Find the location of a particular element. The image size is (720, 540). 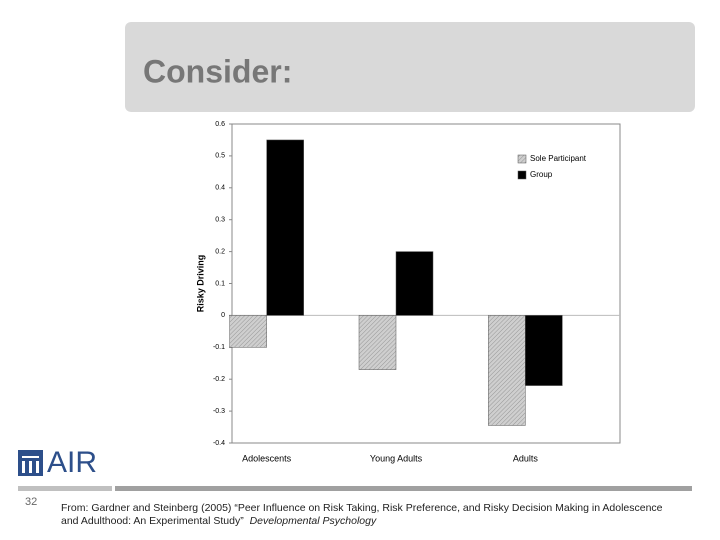

y-tick-label: -0.3 is located at coordinates (219, 411).